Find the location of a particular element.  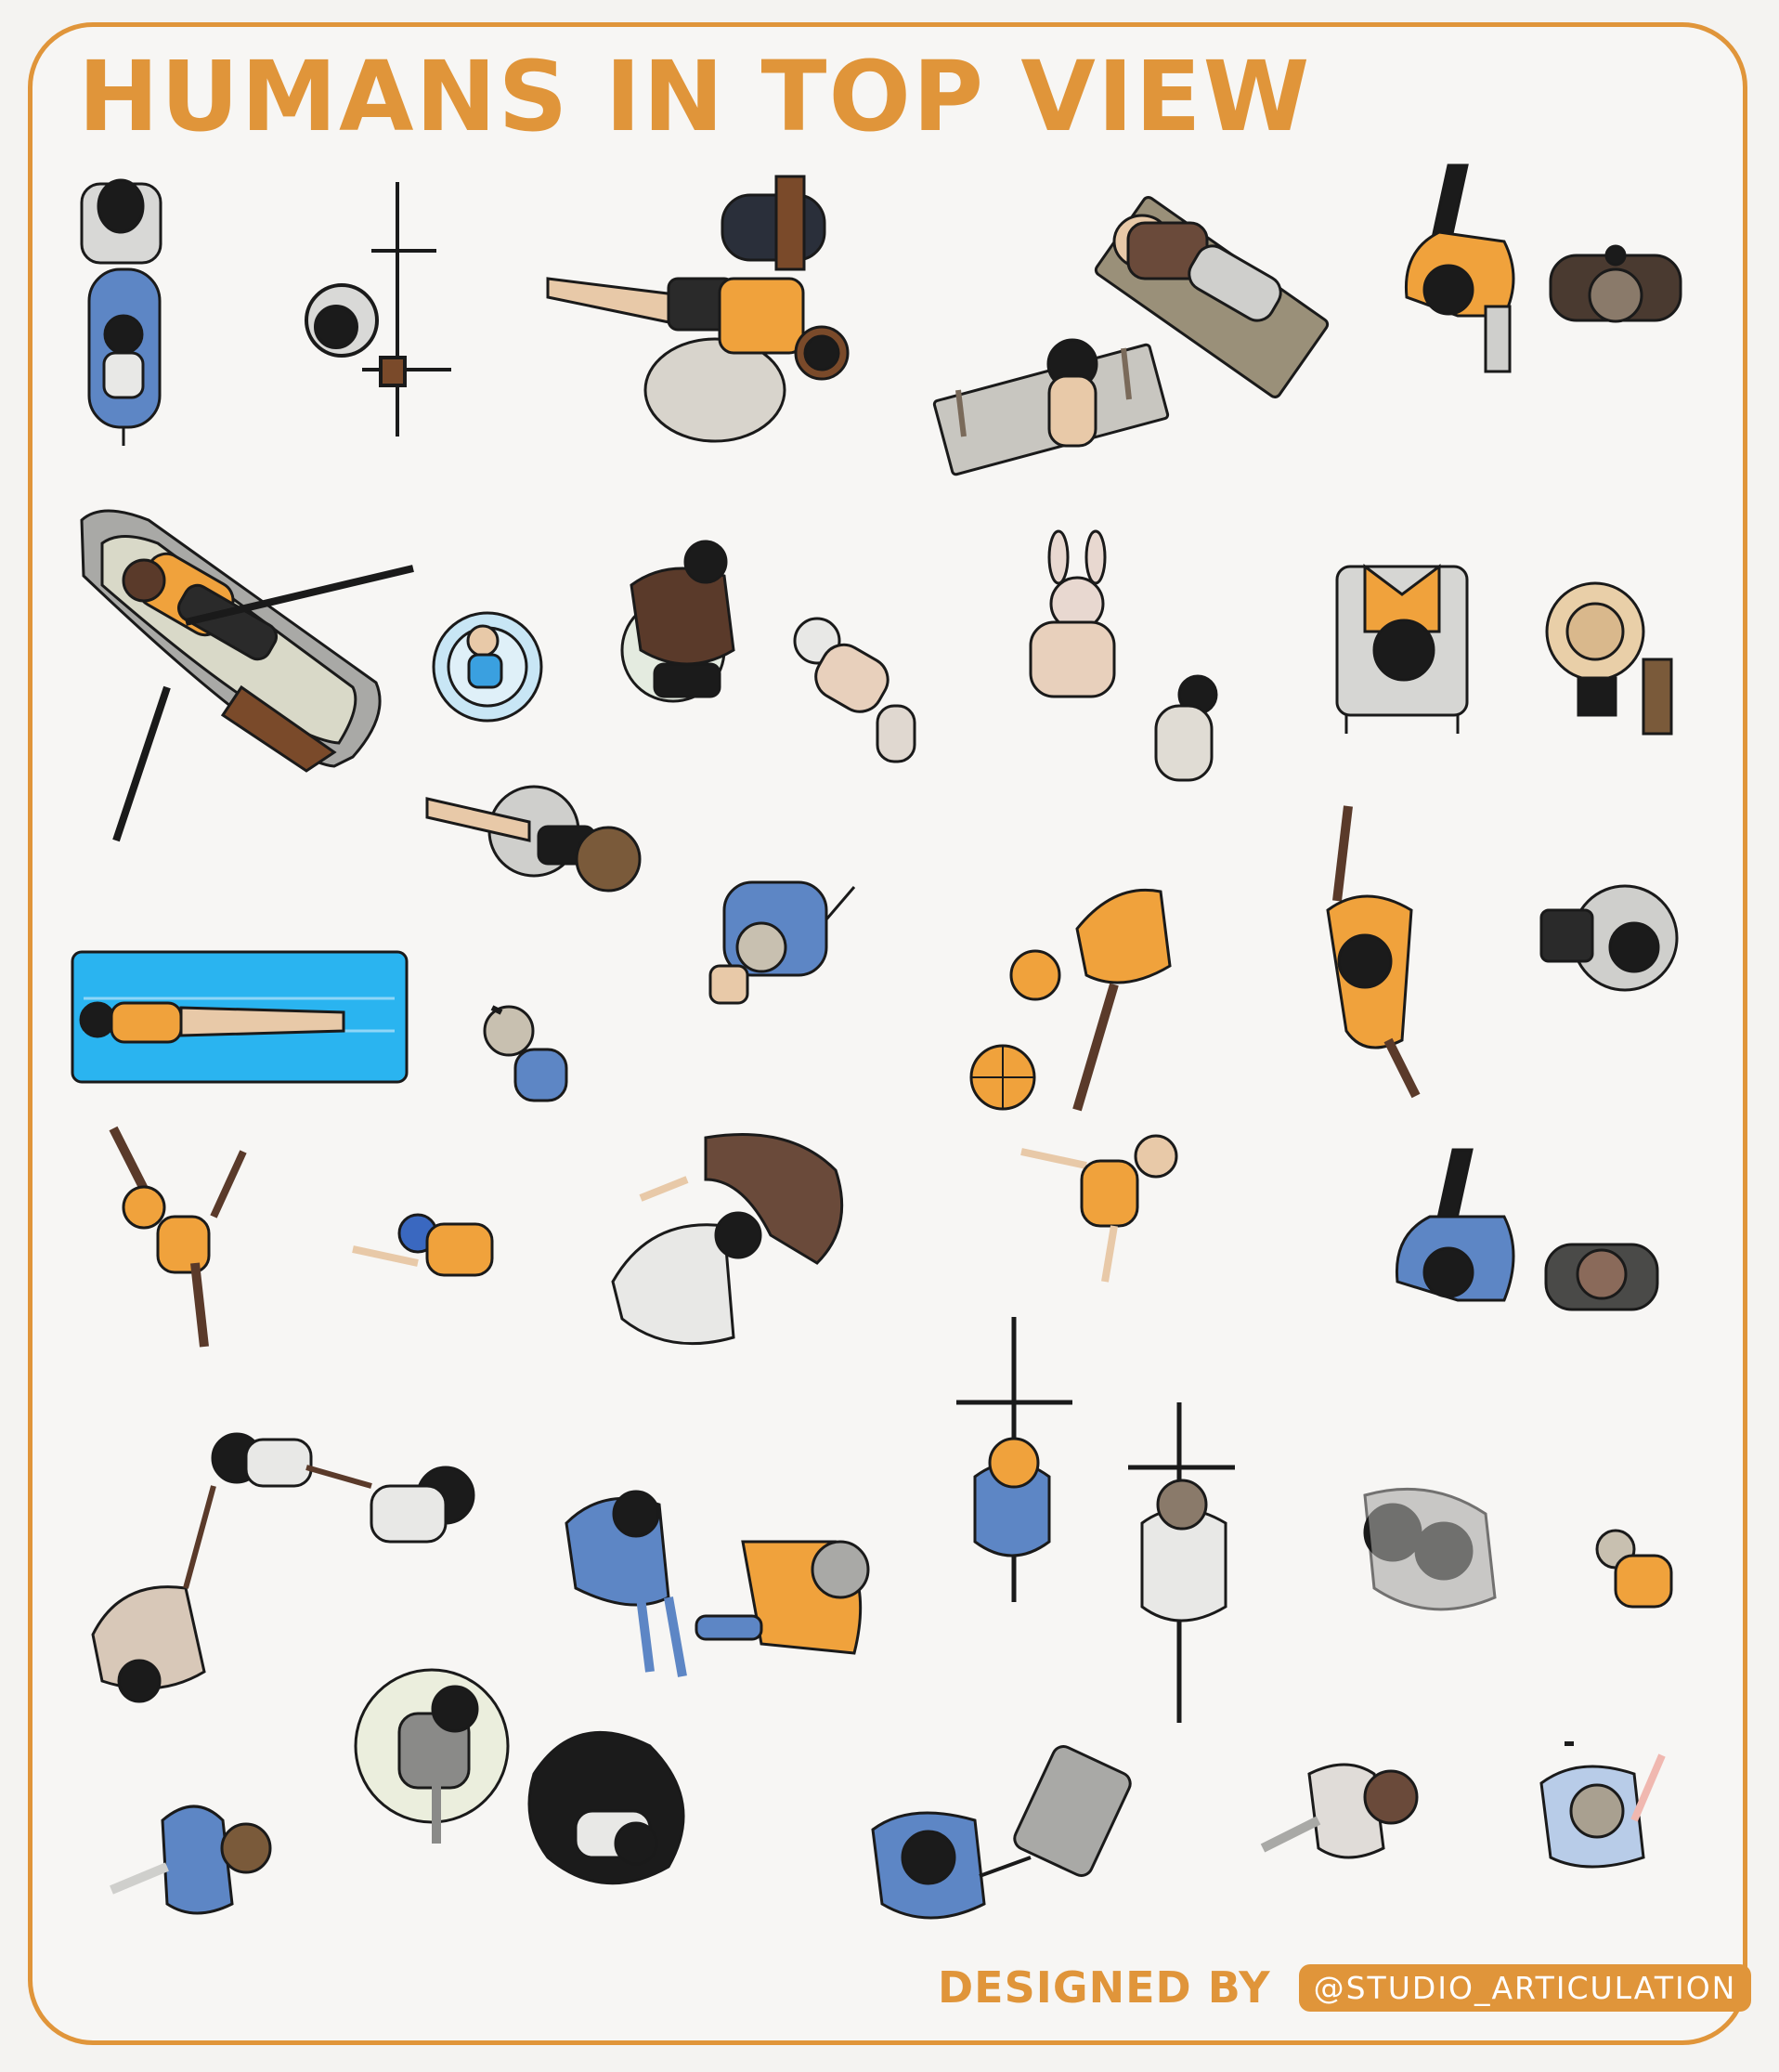

woman-on-pool-ring is located at coordinates (533, 839).